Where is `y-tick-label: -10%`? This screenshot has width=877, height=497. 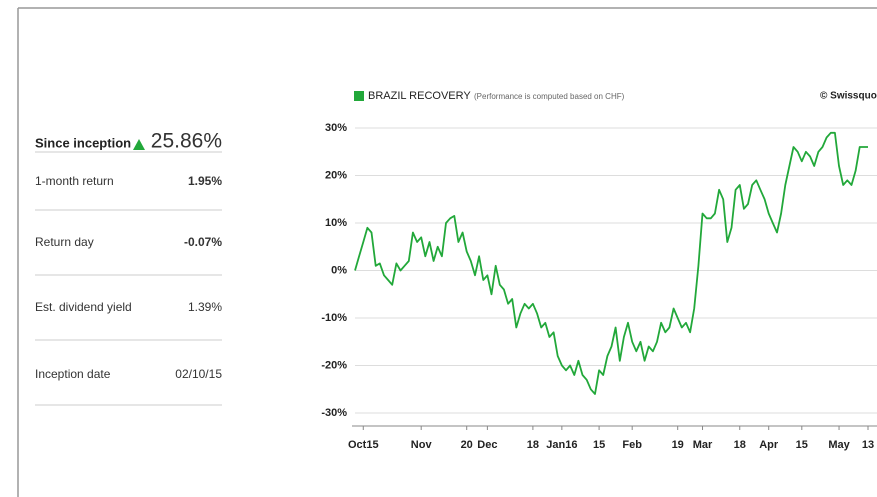 y-tick-label: -10% is located at coordinates (334, 318).